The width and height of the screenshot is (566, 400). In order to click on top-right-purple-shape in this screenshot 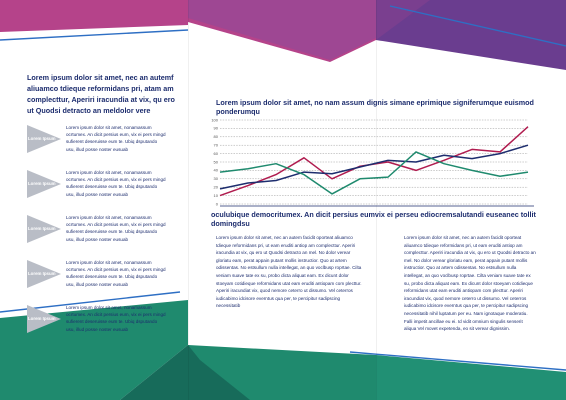, I will do `click(471, 35)`.